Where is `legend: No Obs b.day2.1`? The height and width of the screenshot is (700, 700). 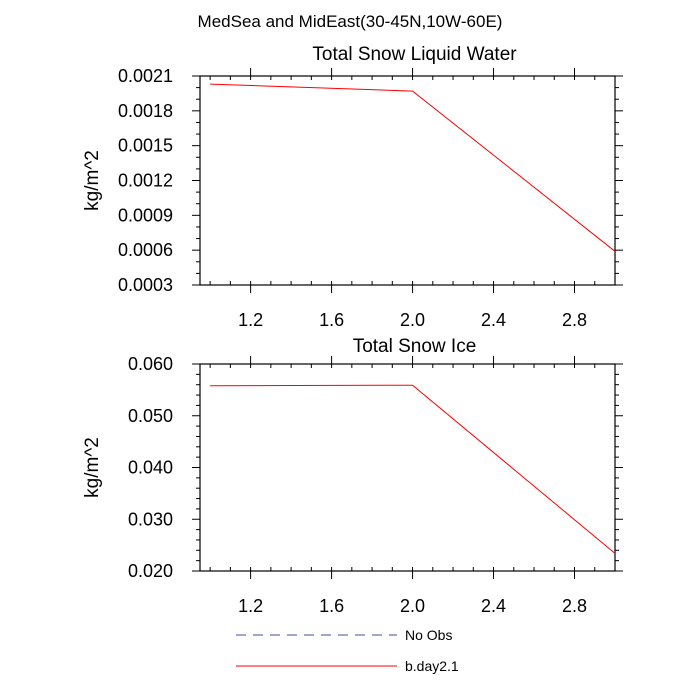
legend: No Obs b.day2.1 is located at coordinates (347, 650).